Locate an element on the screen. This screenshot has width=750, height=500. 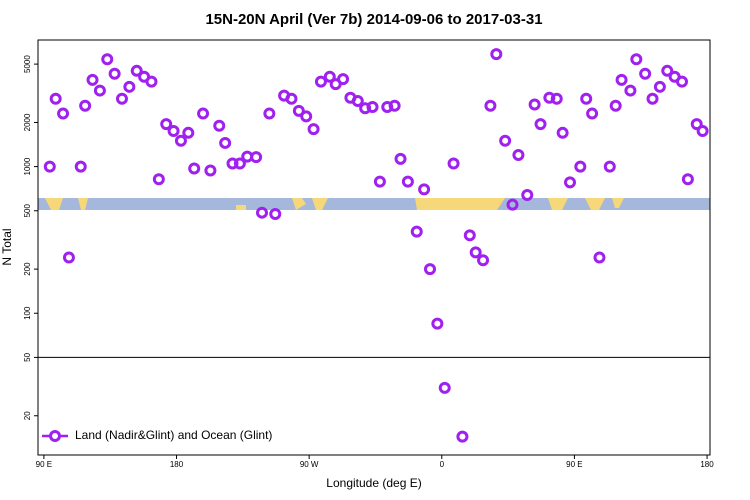
land is located at coordinates (334, 204).